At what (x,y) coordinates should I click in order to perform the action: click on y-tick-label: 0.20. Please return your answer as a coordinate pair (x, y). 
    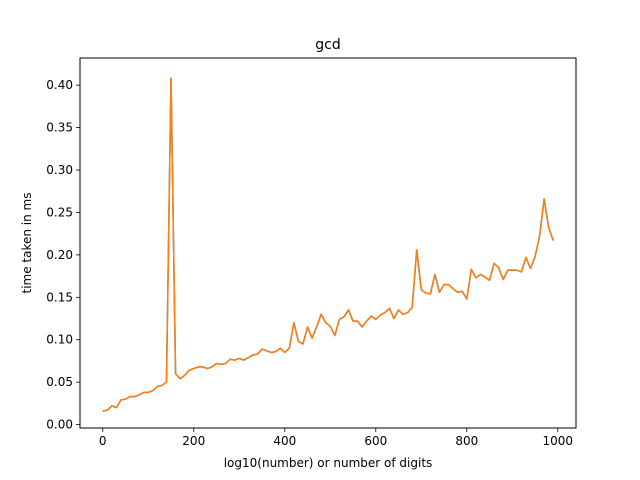
    Looking at the image, I should click on (59, 255).